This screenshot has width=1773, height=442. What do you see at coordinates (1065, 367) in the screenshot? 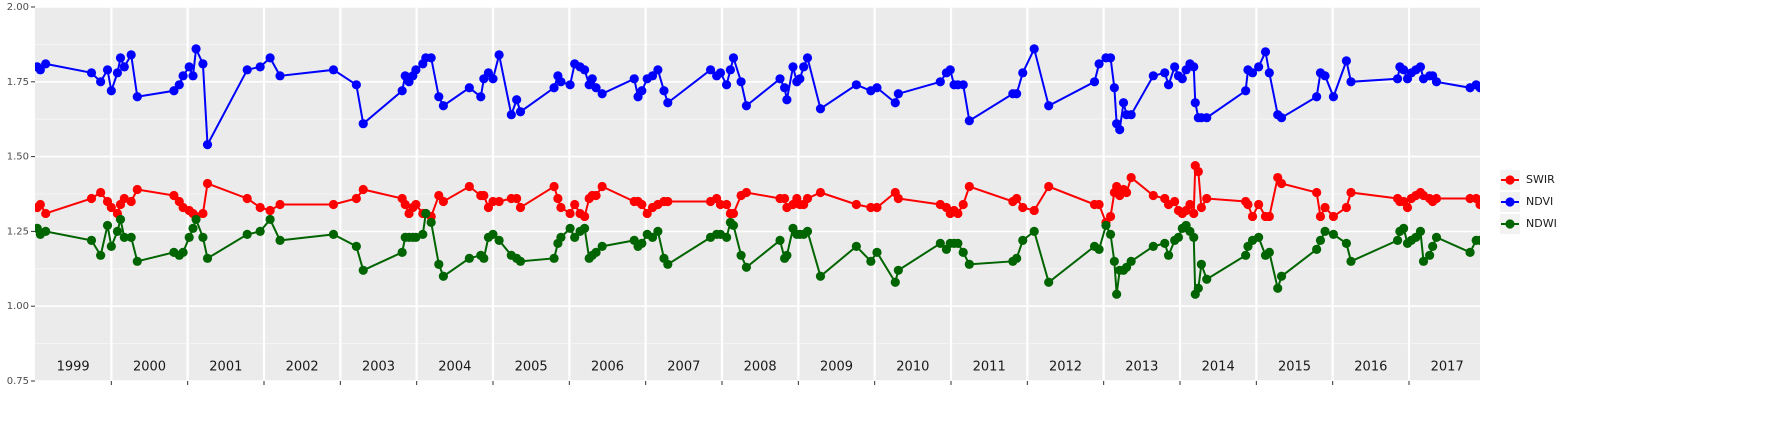
I see `year-label: 2012` at bounding box center [1065, 367].